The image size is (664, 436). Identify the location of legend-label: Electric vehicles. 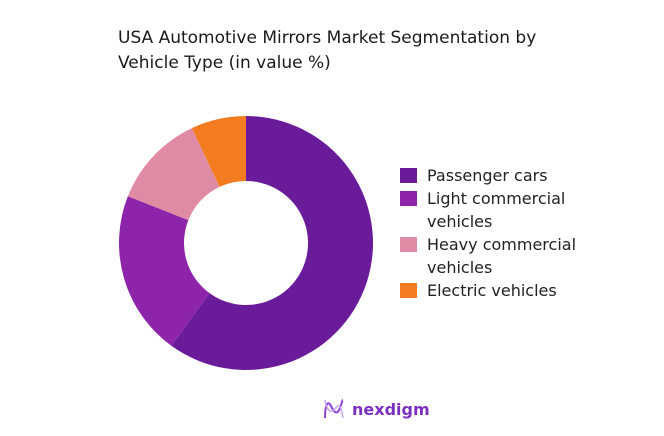
(492, 290).